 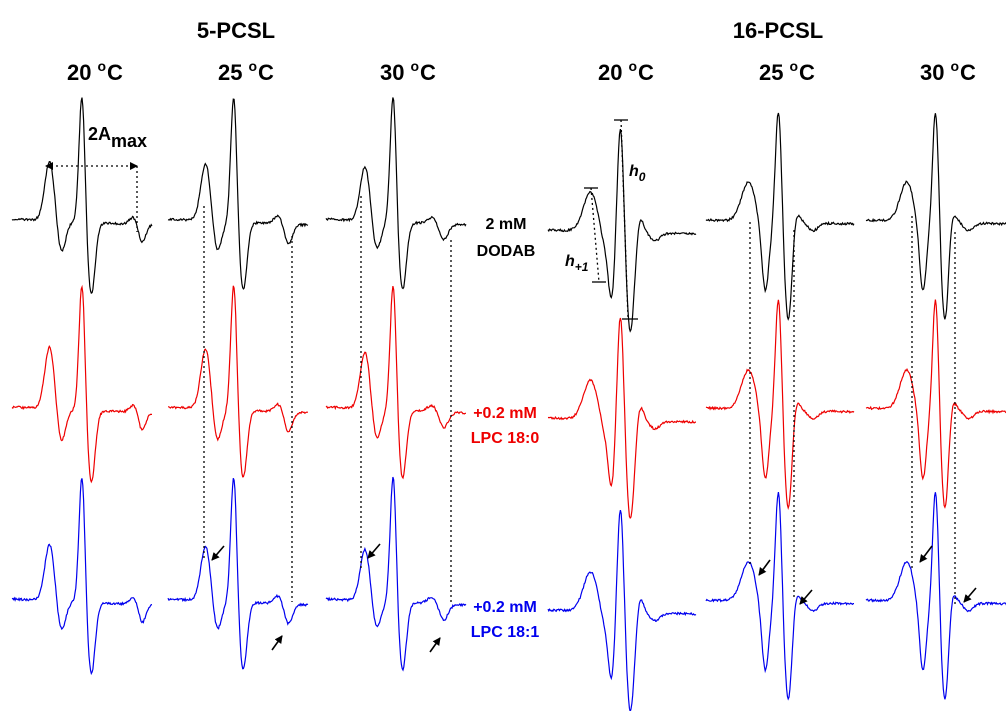 What do you see at coordinates (611, 219) in the screenshot?
I see `h-annotations` at bounding box center [611, 219].